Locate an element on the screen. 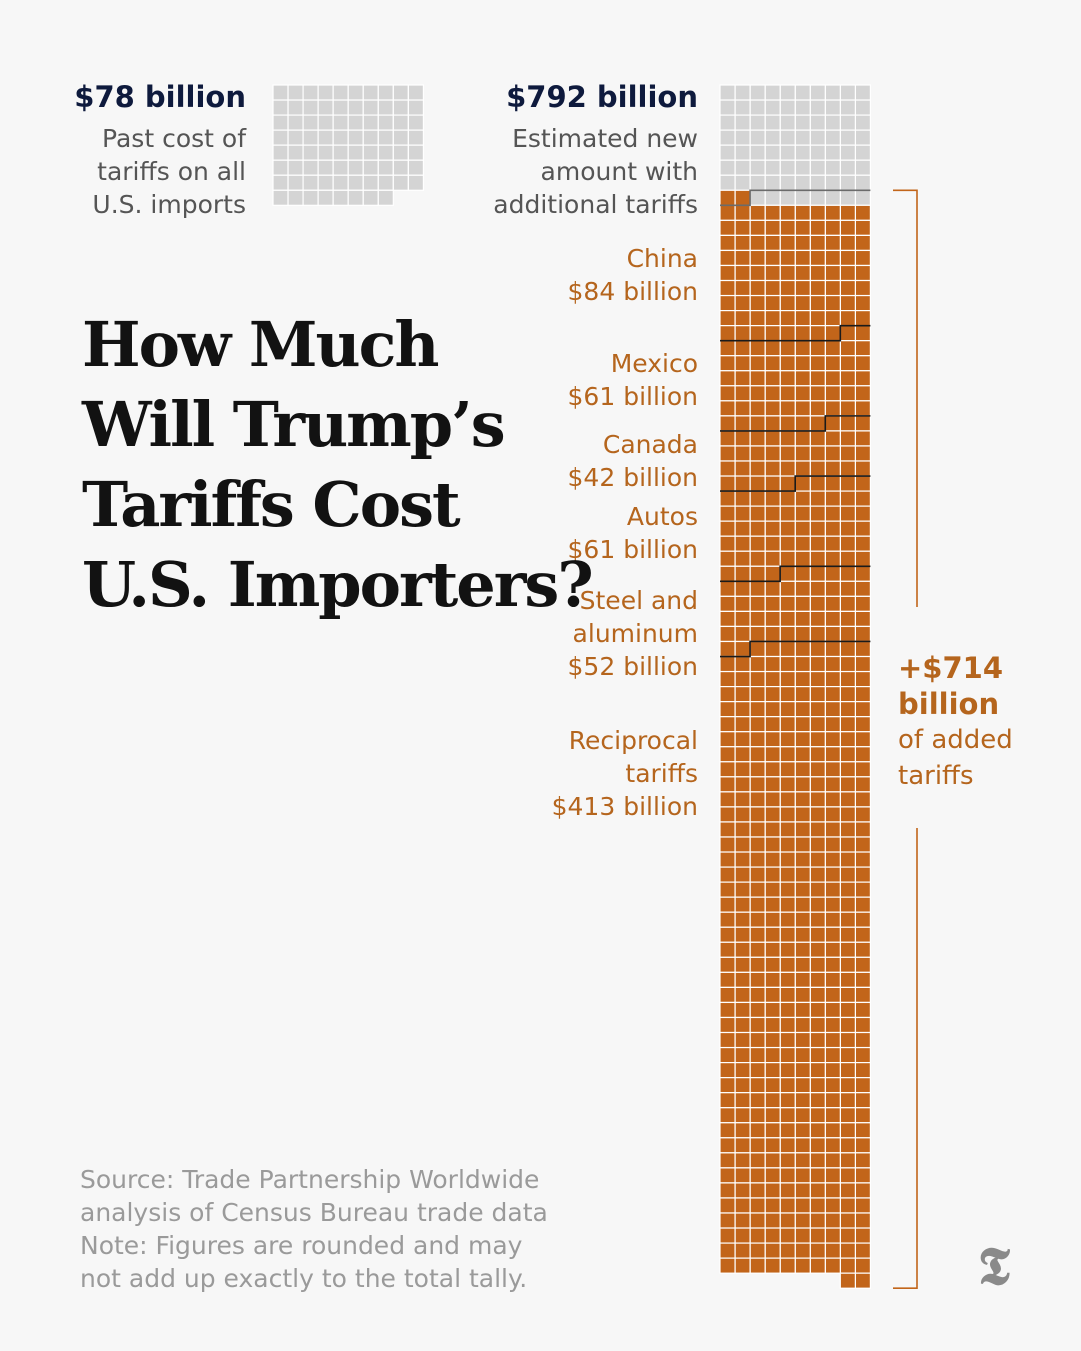 This screenshot has height=1351, width=1081. past-description: Past cost of tariffs on all U.S. imports is located at coordinates (169, 171).